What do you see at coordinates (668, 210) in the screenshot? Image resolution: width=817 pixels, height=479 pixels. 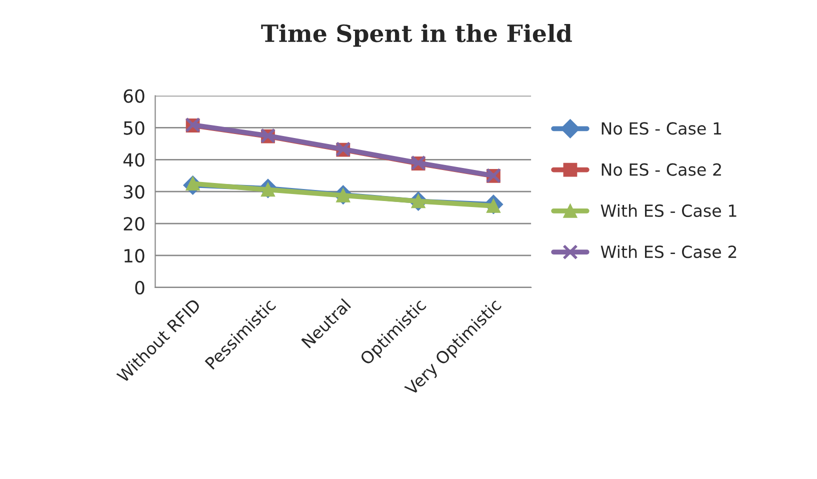 I see `legend-label: With ES - Case 1` at bounding box center [668, 210].